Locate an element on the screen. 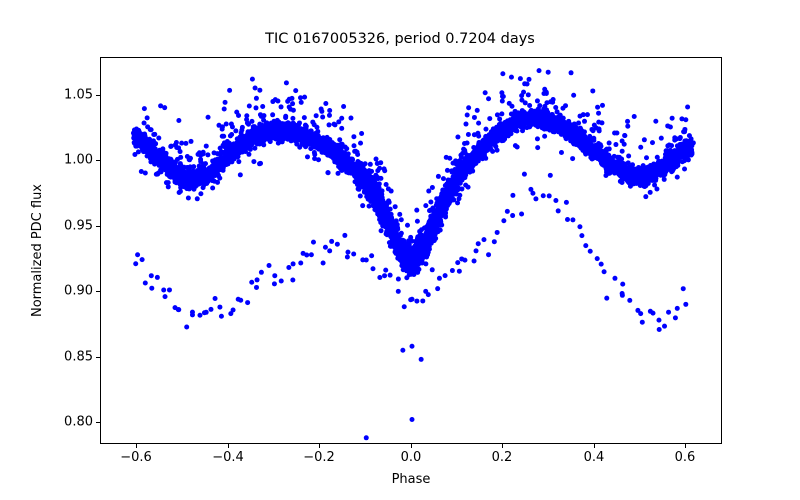 The width and height of the screenshot is (800, 500). y-tick-label: 1.05 is located at coordinates (78, 95).